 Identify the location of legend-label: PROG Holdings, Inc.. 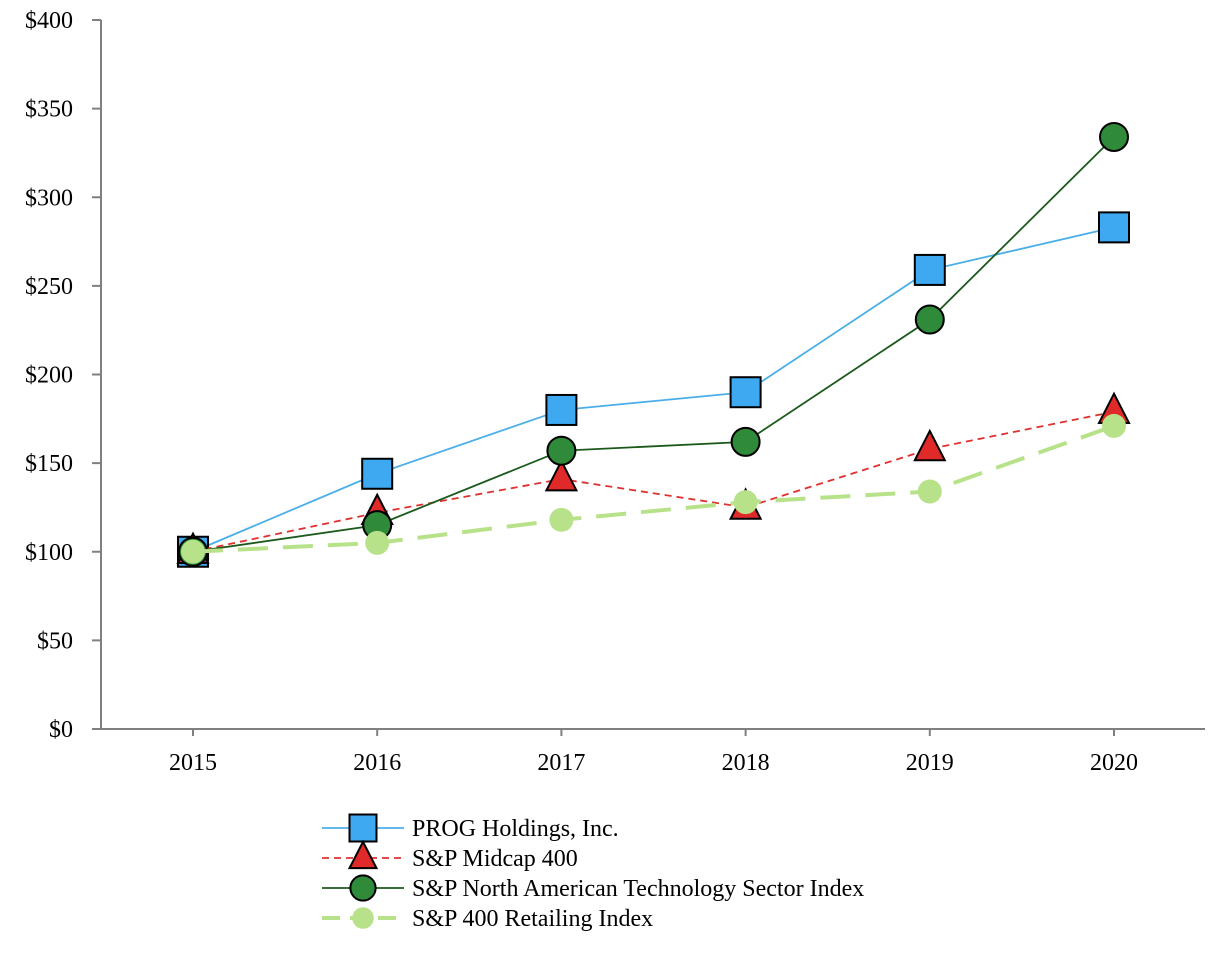
(515, 829).